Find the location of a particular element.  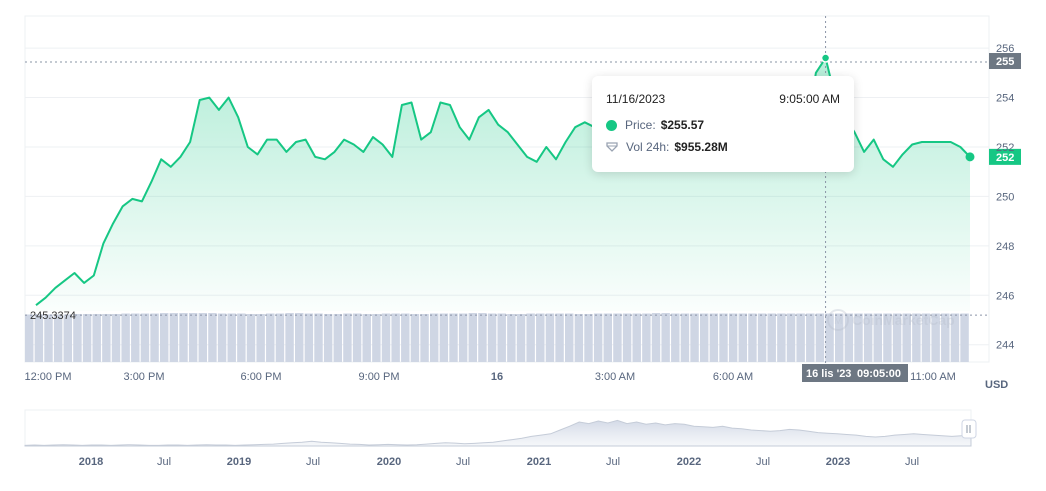

navigator-area is located at coordinates (498, 433).